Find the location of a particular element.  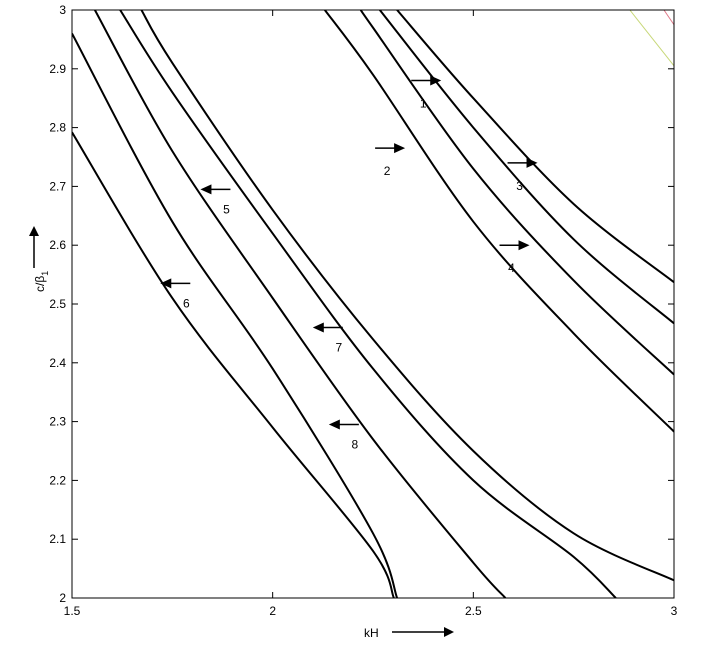

annotation-1: 1 is located at coordinates (426, 93).